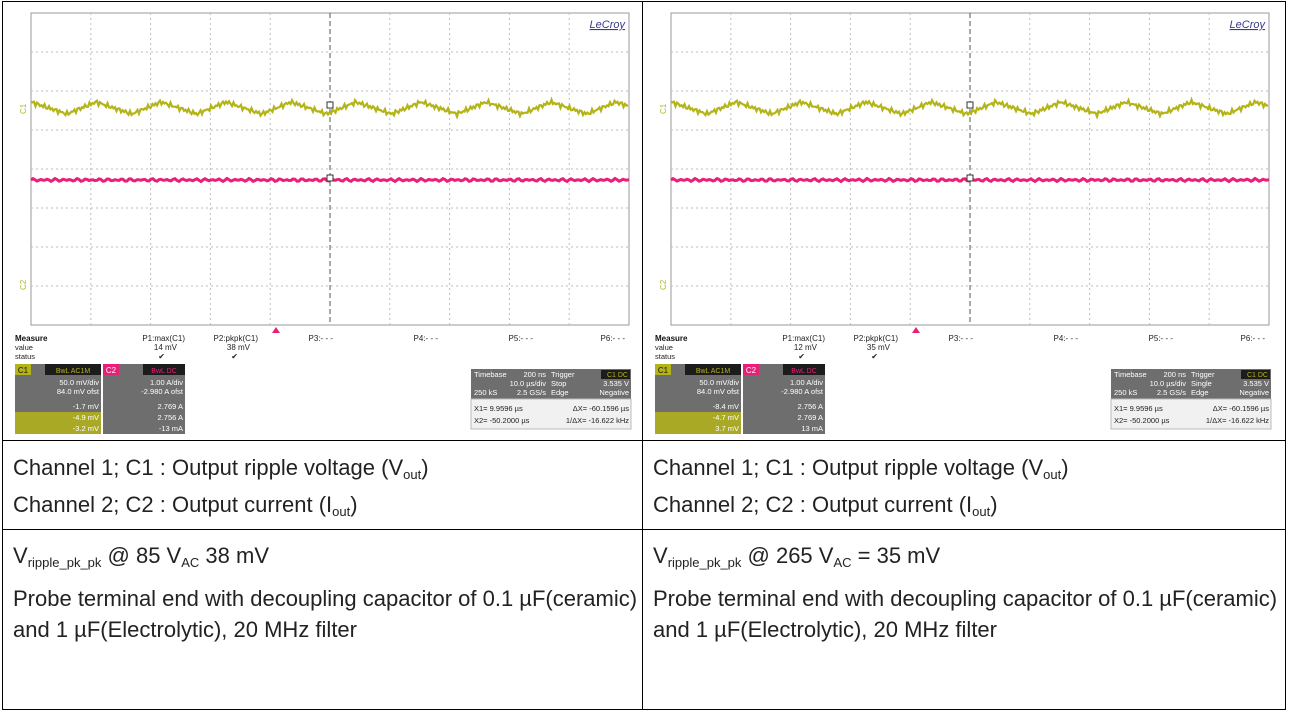 The image size is (1289, 711). I want to click on timebase-label: Timebase, so click(1130, 374).